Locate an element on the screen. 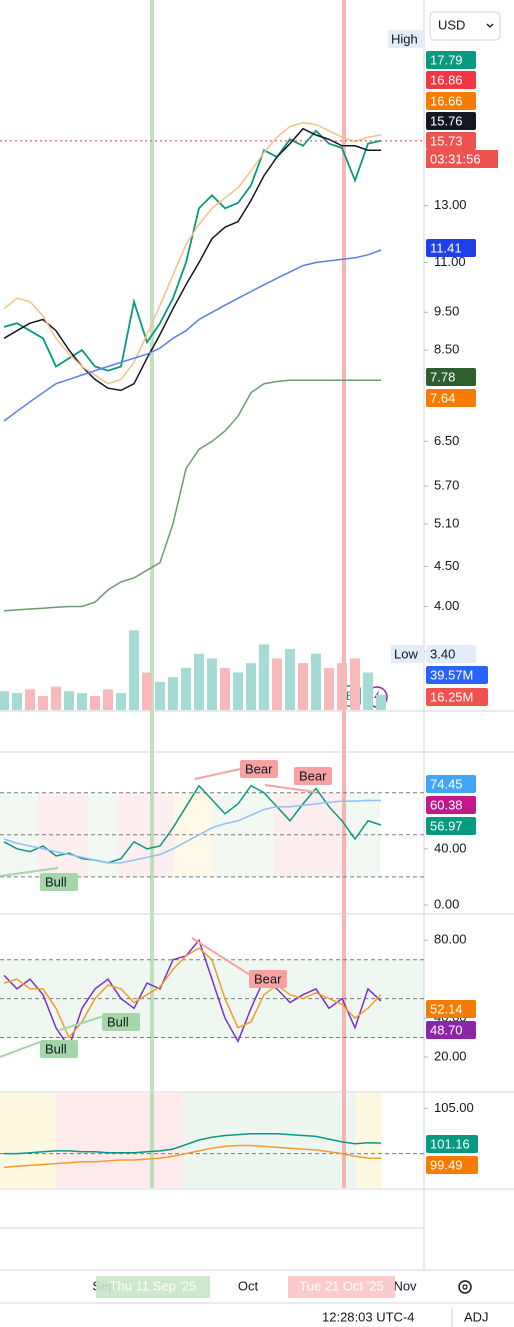  rsi-zones is located at coordinates (190, 835).